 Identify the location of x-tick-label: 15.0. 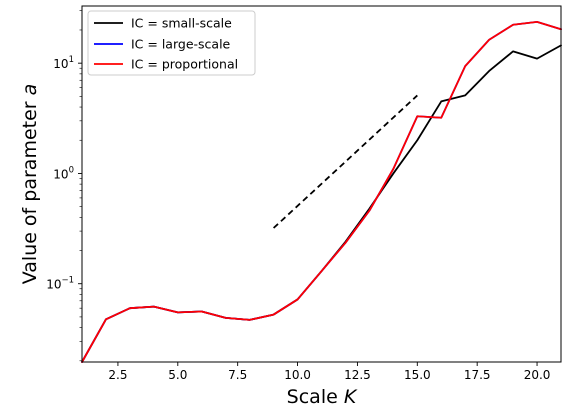
(417, 375).